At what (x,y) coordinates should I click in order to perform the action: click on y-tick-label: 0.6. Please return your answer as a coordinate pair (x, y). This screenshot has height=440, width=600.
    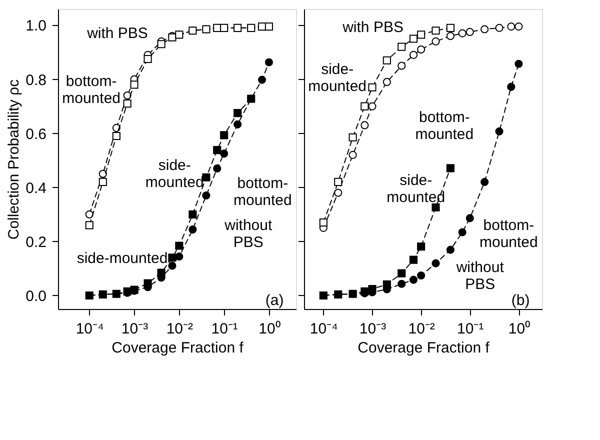
    Looking at the image, I should click on (36, 134).